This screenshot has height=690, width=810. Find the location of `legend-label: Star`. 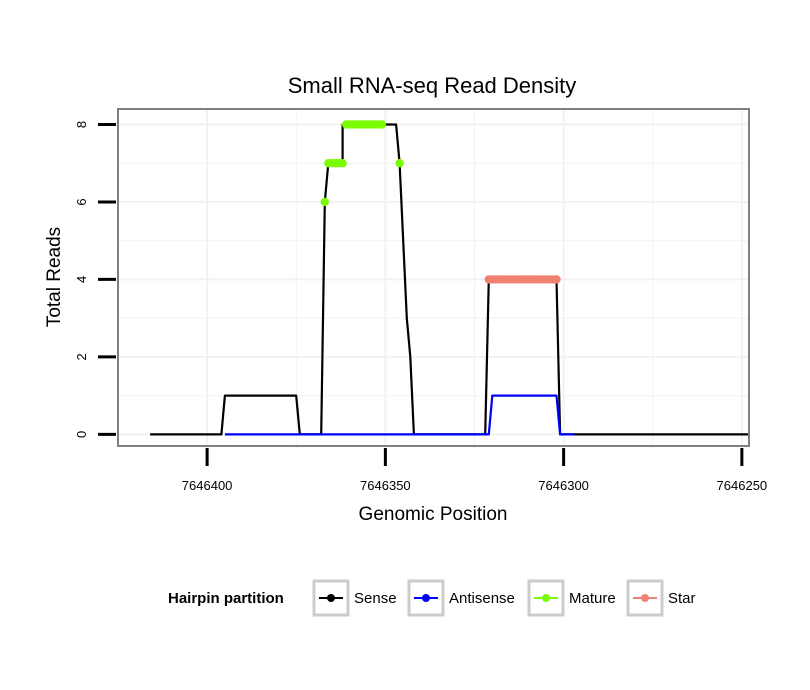

legend-label: Star is located at coordinates (682, 598).